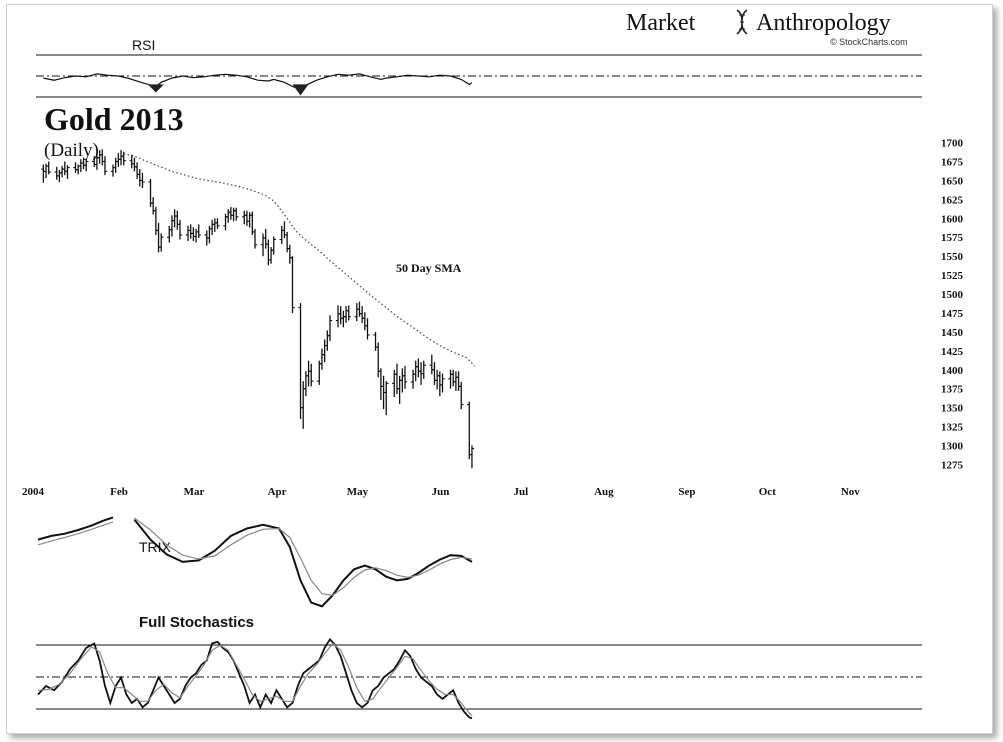 The image size is (1003, 742). Describe the element at coordinates (661, 23) in the screenshot. I see `brand-name-part1: Market` at that location.